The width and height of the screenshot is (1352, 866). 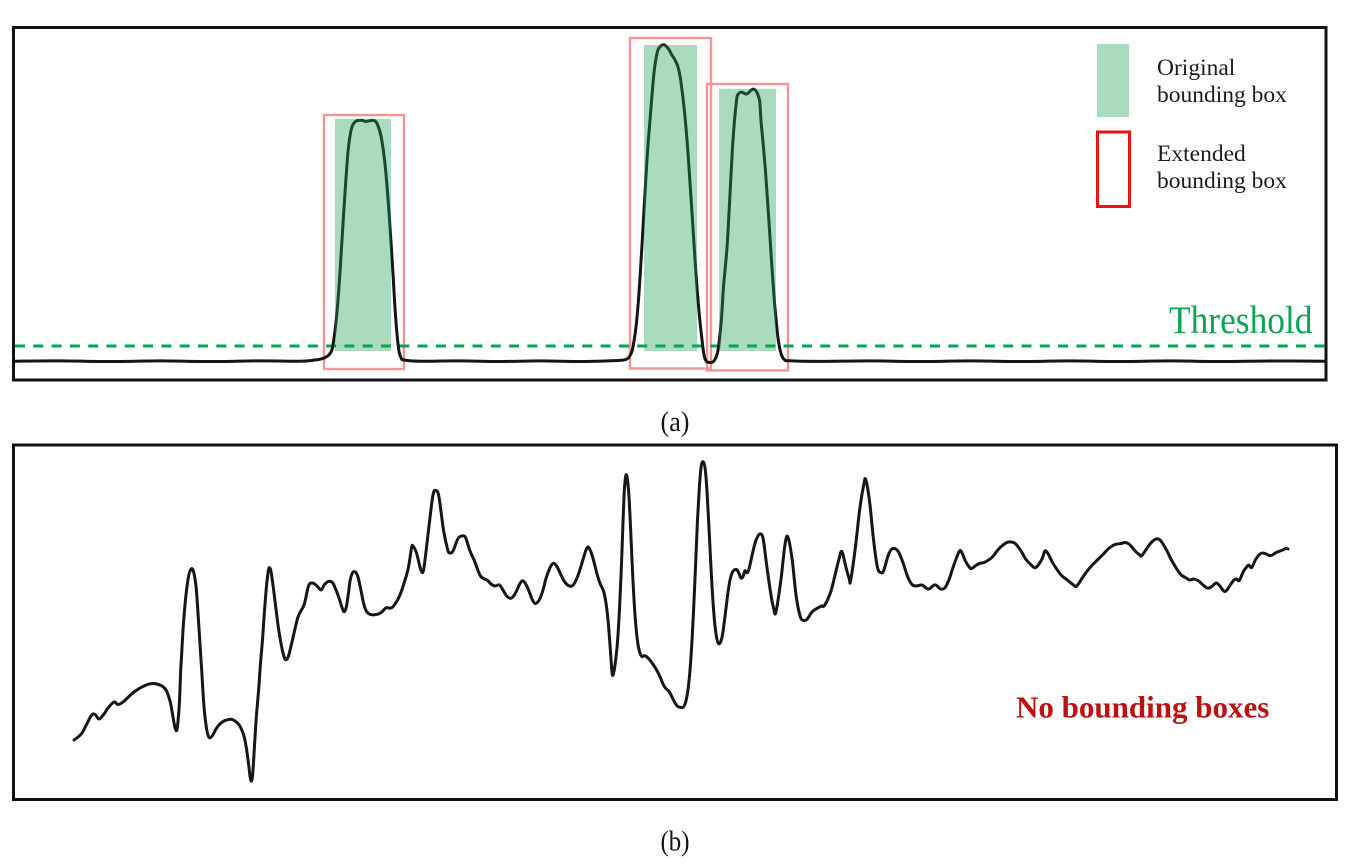 What do you see at coordinates (675, 842) in the screenshot?
I see `svg-text: (b)` at bounding box center [675, 842].